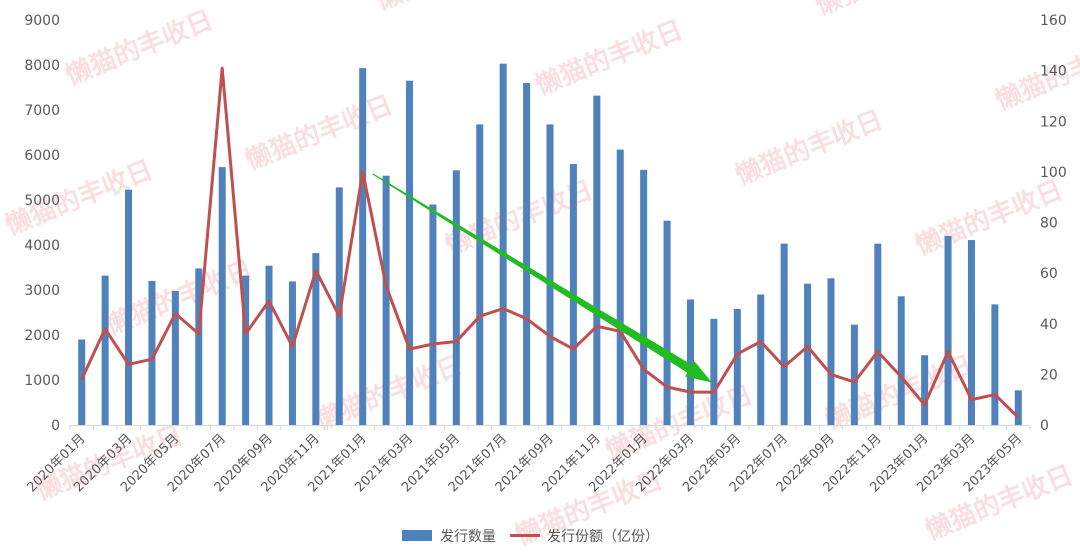 The image size is (1080, 557). Describe the element at coordinates (698, 372) in the screenshot. I see `trend-arrow-head` at that location.